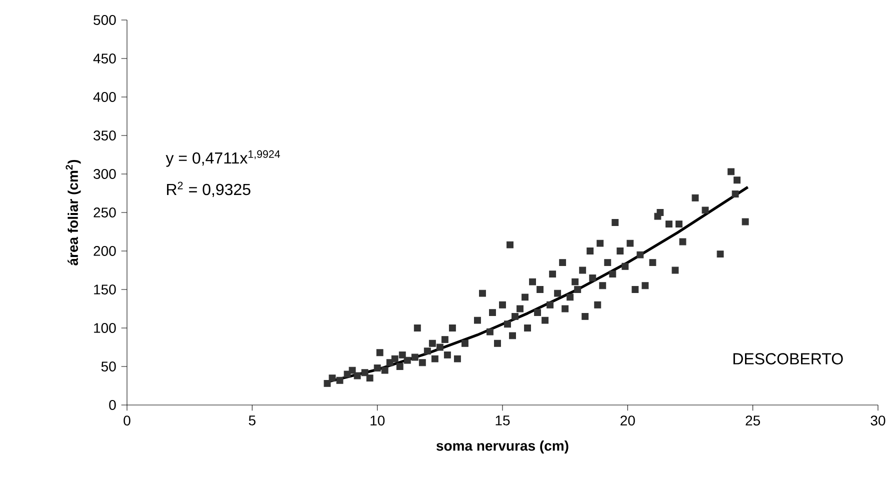 The width and height of the screenshot is (893, 499). I want to click on y-tick-label: 400, so click(104, 97).